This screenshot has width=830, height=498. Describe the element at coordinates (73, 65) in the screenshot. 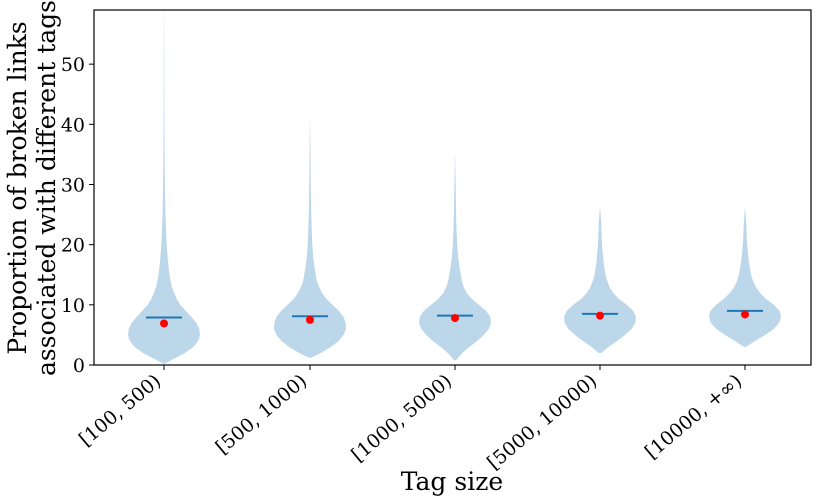

I see `y-tick-label: 50` at that location.